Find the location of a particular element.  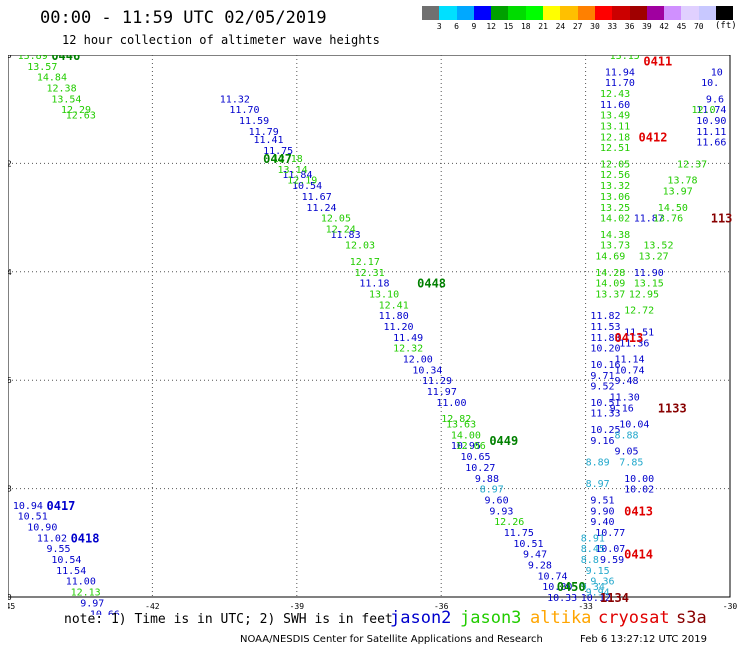

data-point-jason2: 11.02 is located at coordinates (52, 538).